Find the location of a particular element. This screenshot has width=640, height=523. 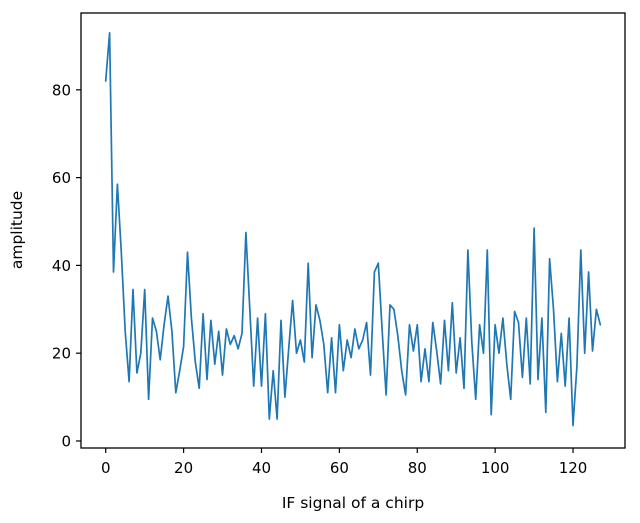

y-tick-label: 80 is located at coordinates (61, 90).